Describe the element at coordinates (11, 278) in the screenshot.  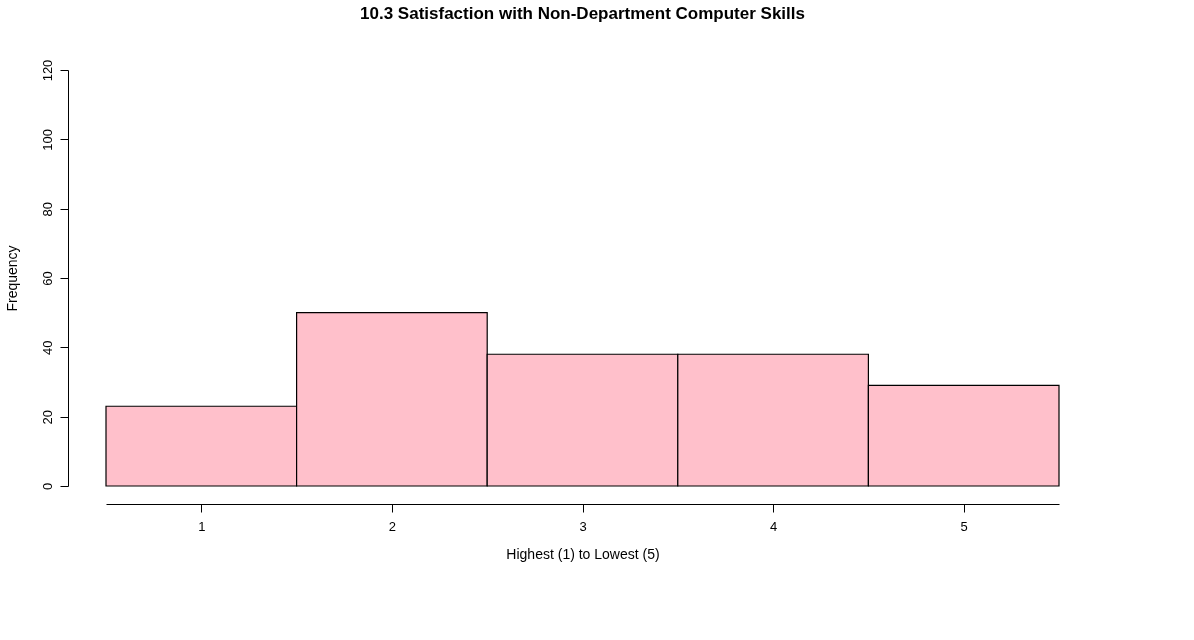
I see `y-axis-title: Frequency` at that location.